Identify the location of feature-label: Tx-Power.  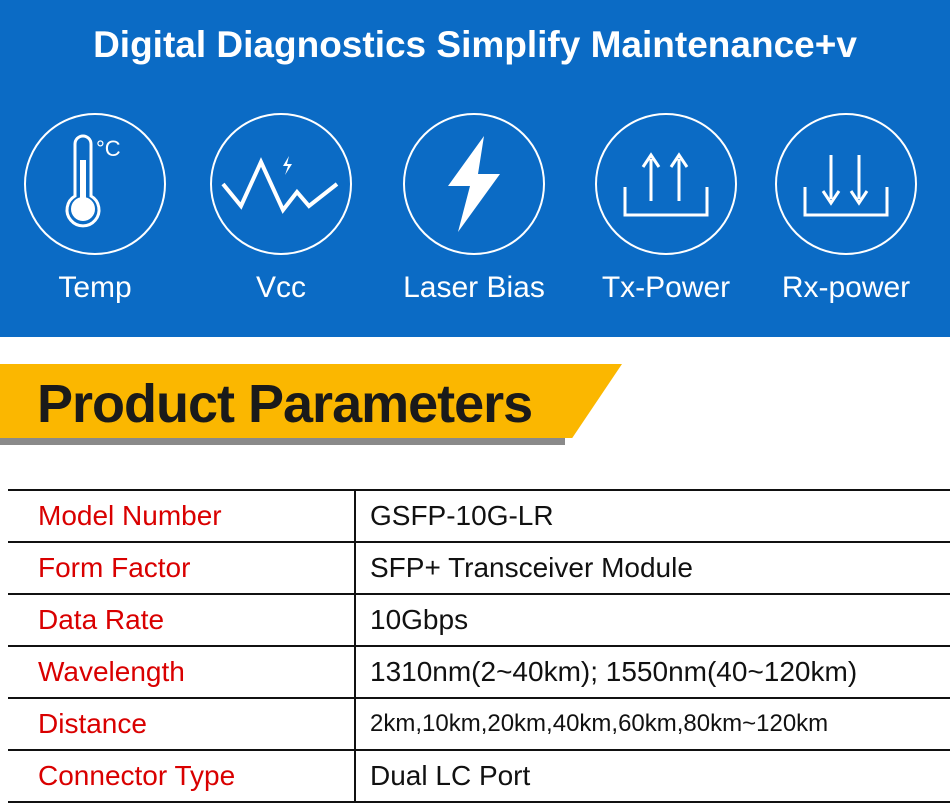
(666, 287).